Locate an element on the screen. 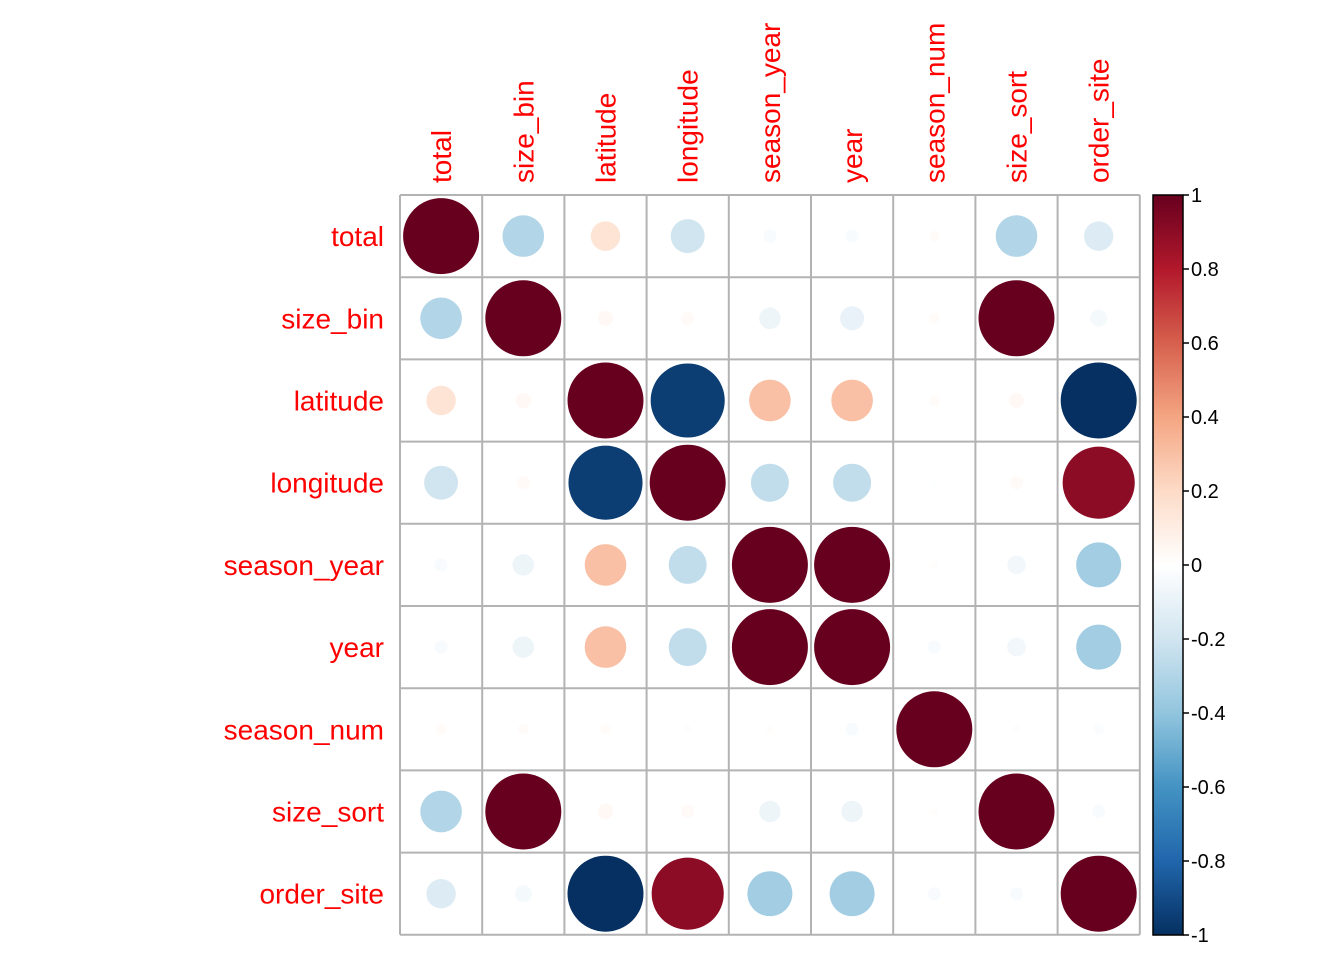  col-label-season_year: season_year is located at coordinates (770, 103).